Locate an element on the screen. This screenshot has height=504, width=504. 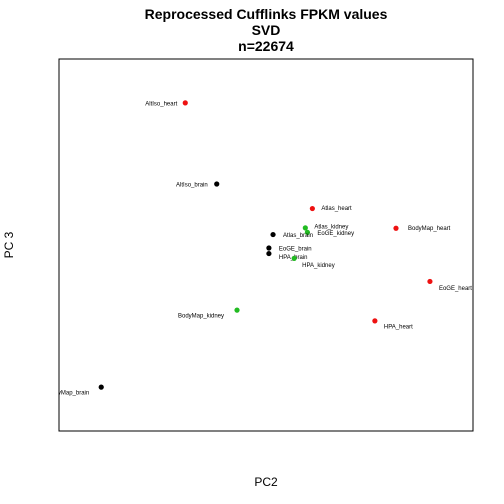
chart-title-line-2: SVD is located at coordinates (266, 30).